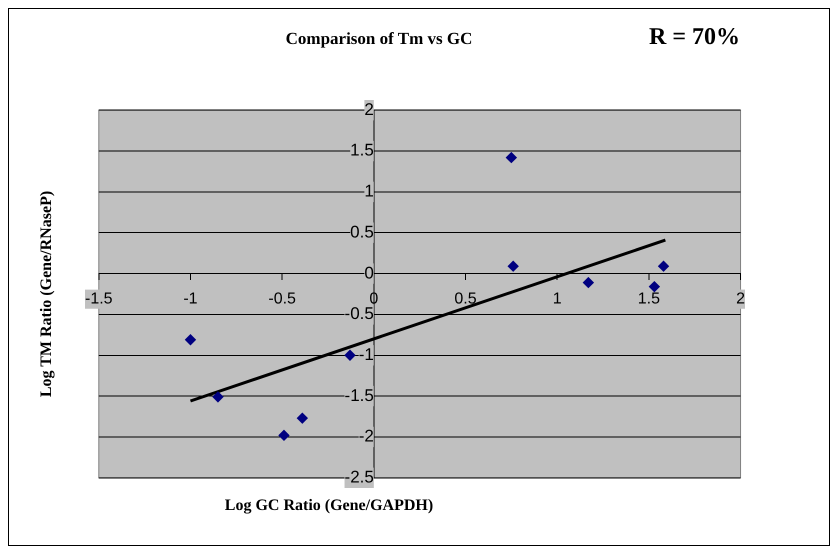 This screenshot has height=554, width=838. What do you see at coordinates (379, 38) in the screenshot?
I see `chart-title: Comparison of Tm vs GC` at bounding box center [379, 38].